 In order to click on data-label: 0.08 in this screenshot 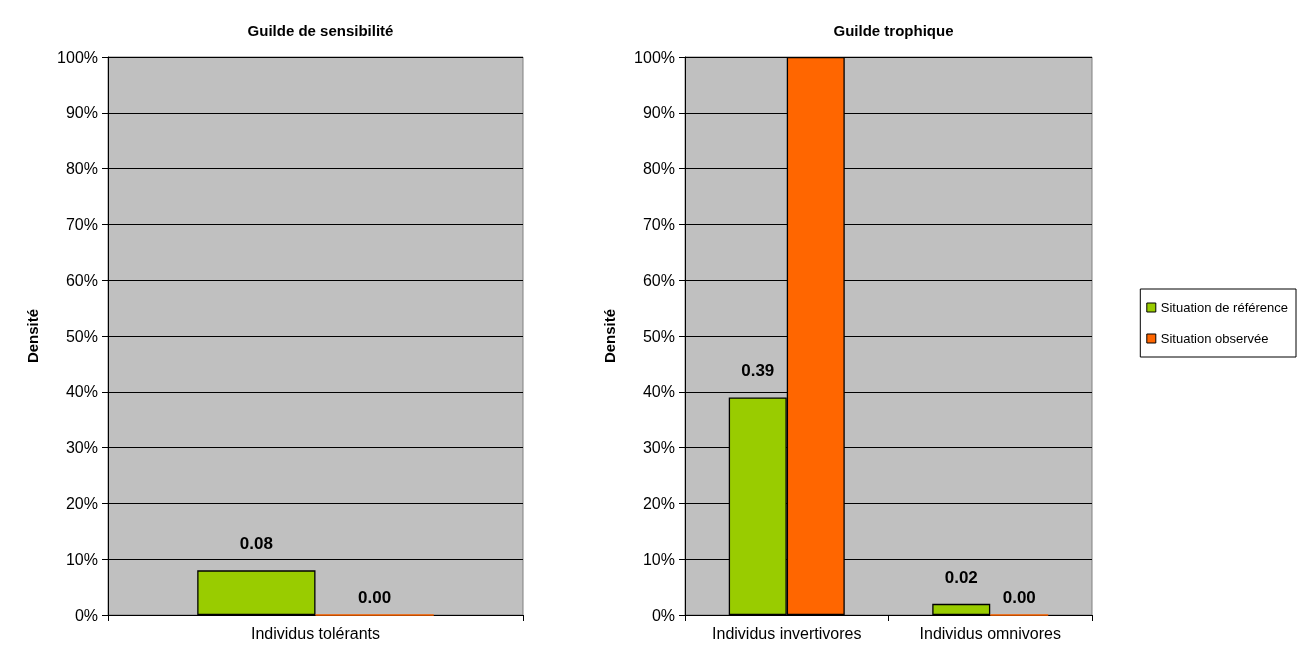, I will do `click(256, 544)`.